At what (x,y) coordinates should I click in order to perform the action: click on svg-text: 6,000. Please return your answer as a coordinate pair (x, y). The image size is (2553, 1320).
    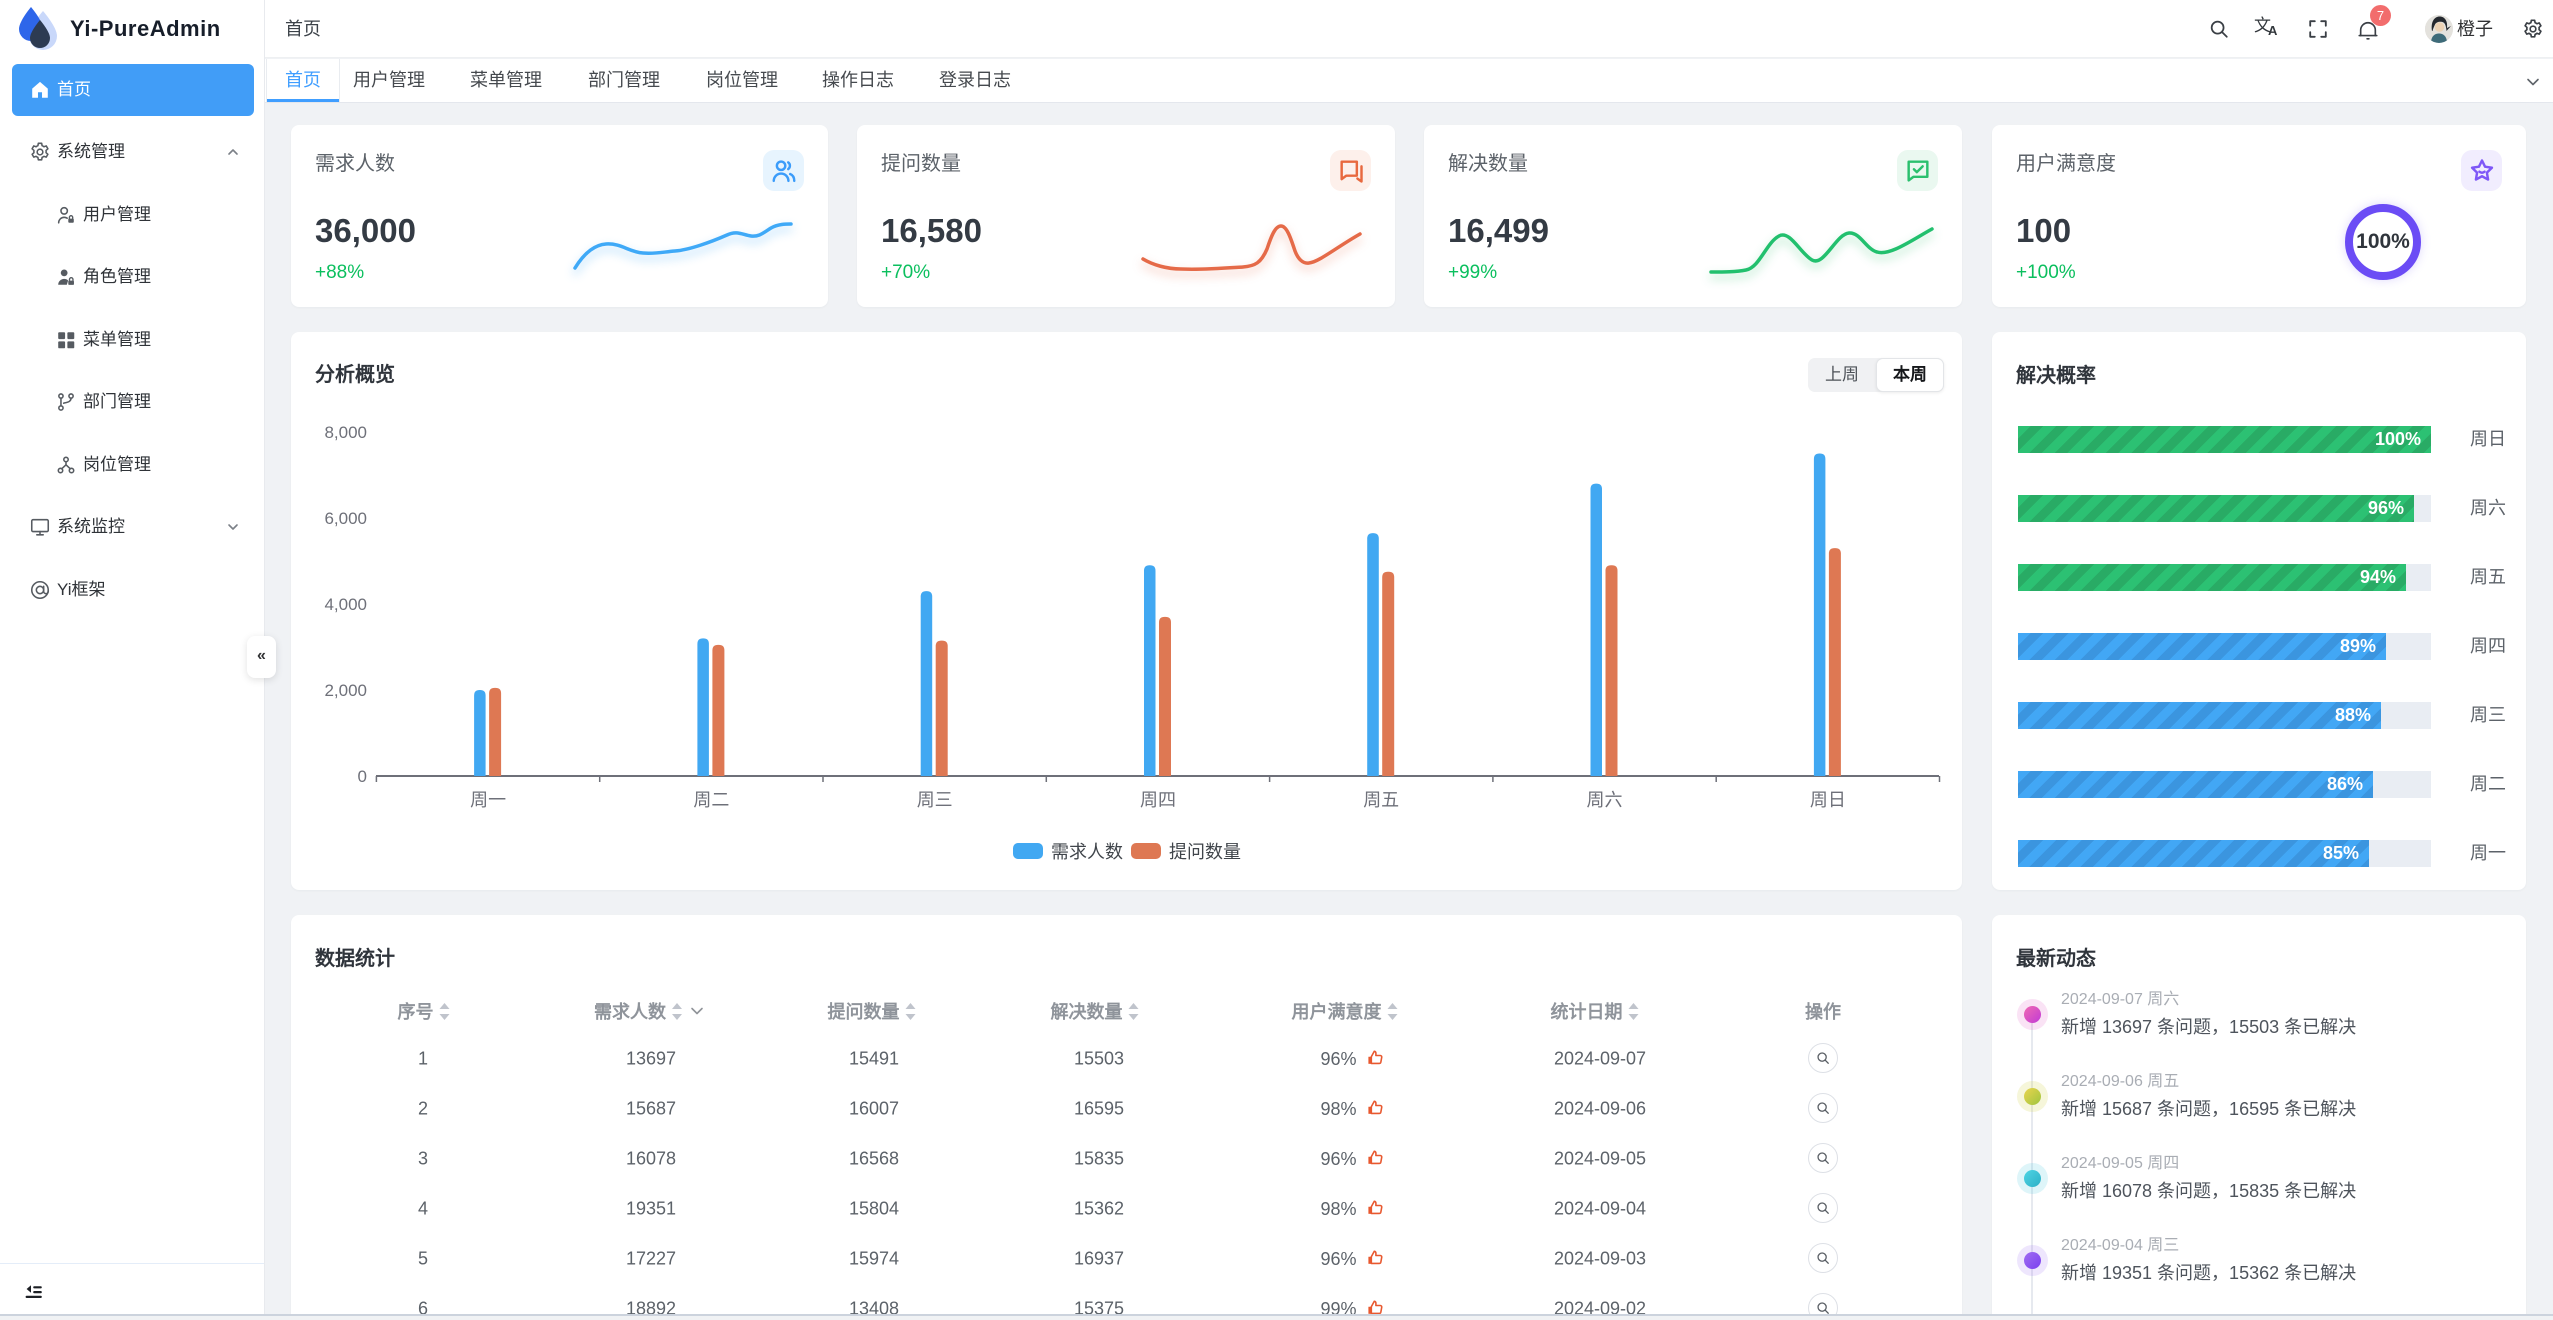
    Looking at the image, I should click on (345, 518).